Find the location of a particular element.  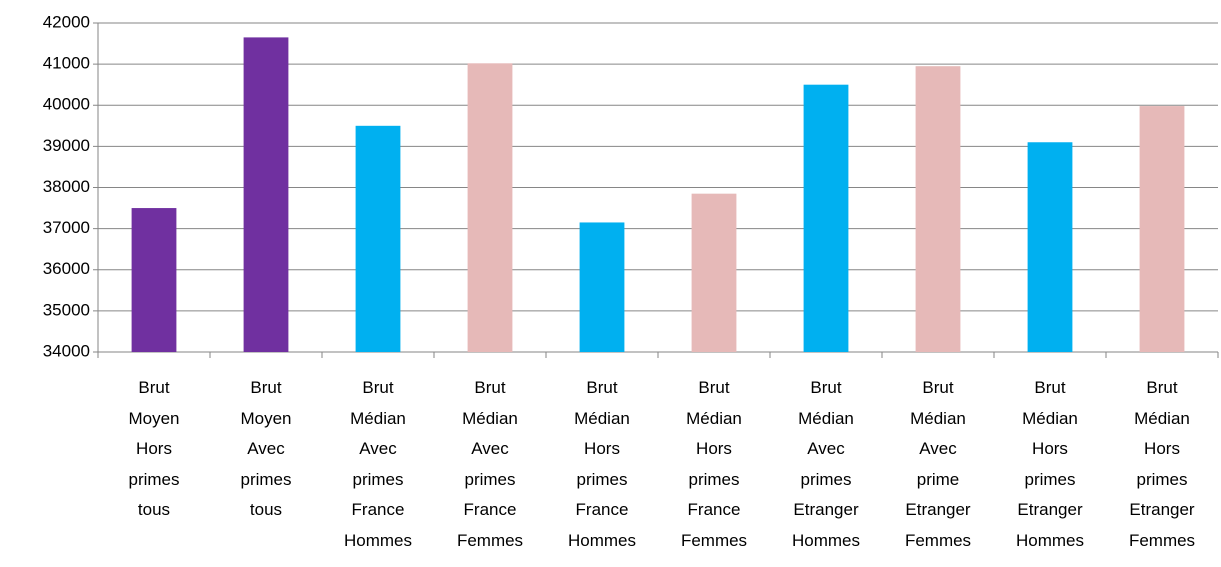

y-tick-label: 38000 is located at coordinates (66, 186).